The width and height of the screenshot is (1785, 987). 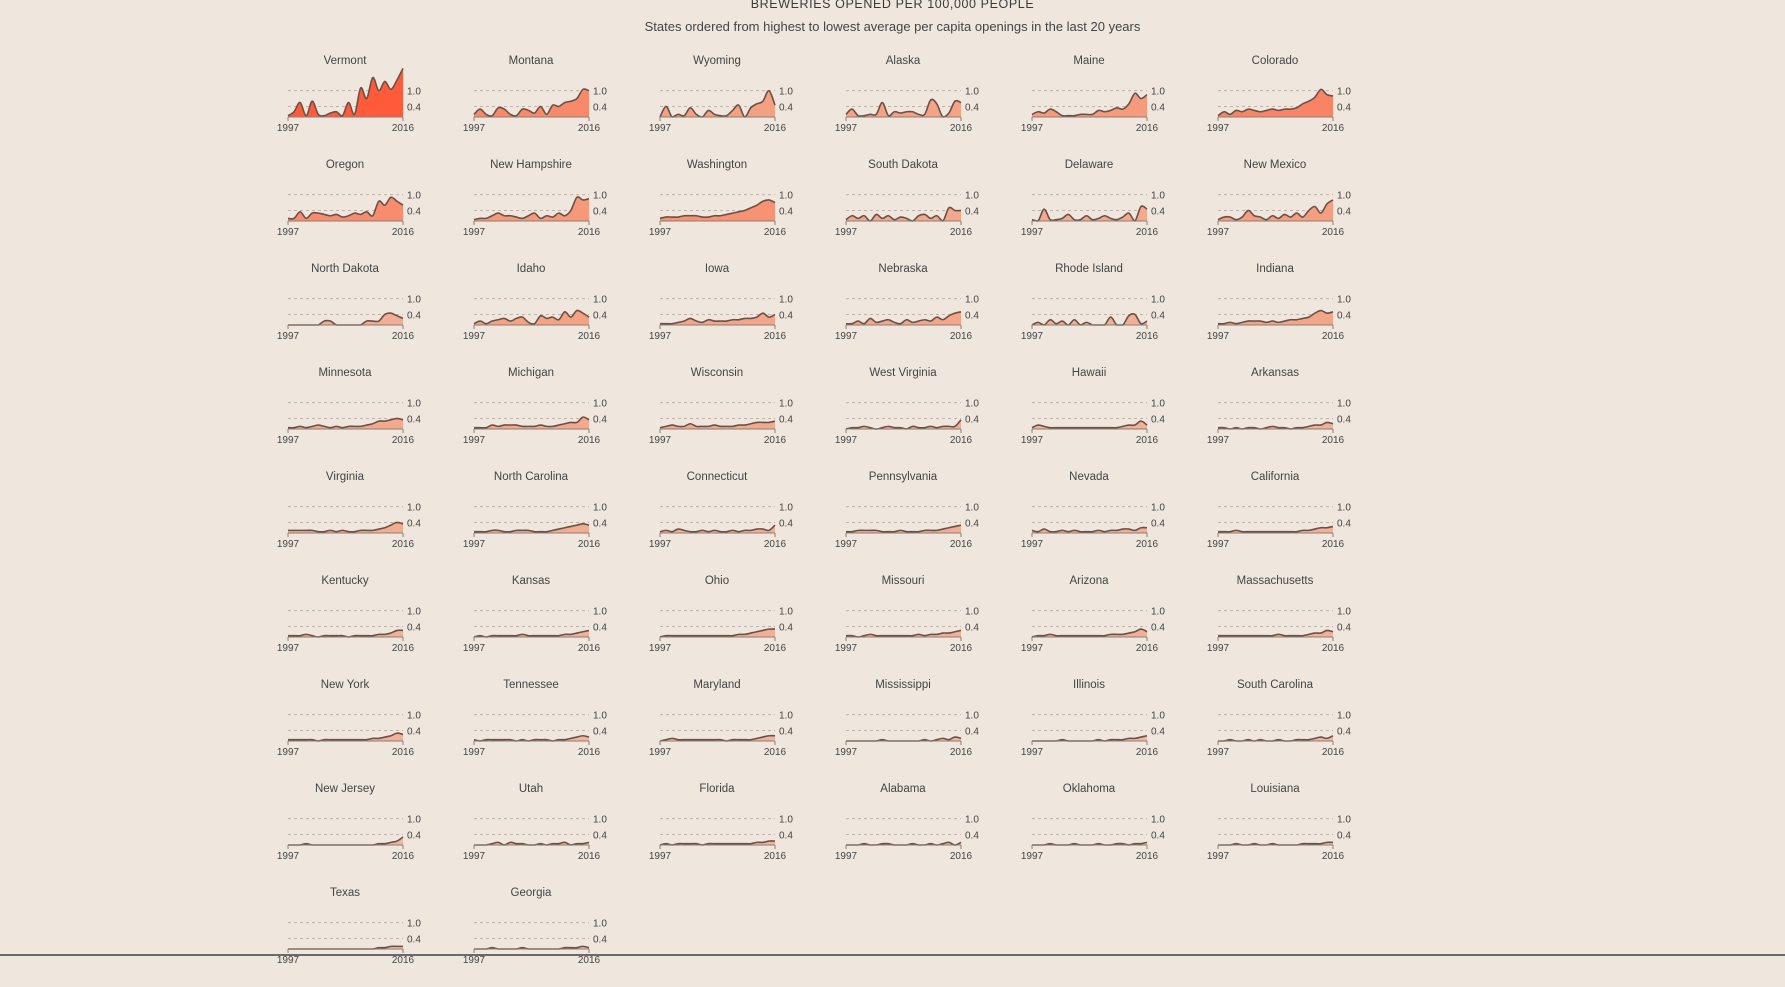 What do you see at coordinates (345, 685) in the screenshot?
I see `state-name: New York` at bounding box center [345, 685].